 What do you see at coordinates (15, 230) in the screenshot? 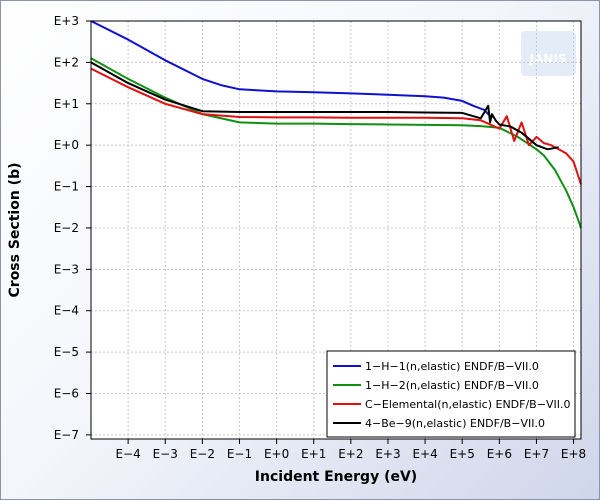
I see `y-axis-title: Cross Section (b)` at bounding box center [15, 230].